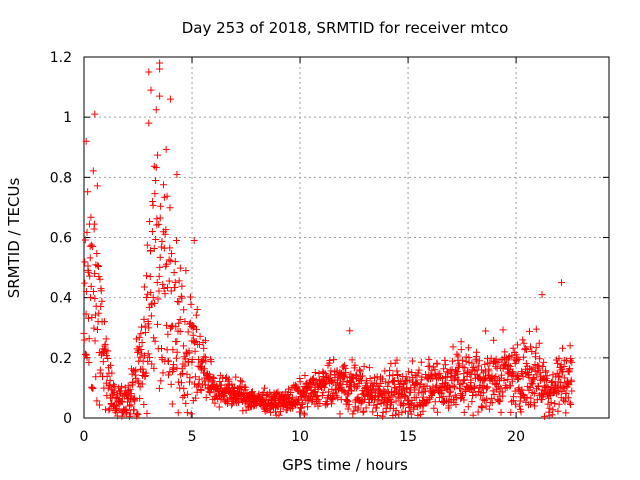 Image resolution: width=640 pixels, height=480 pixels. Describe the element at coordinates (192, 437) in the screenshot. I see `x-tick-label: 5` at that location.